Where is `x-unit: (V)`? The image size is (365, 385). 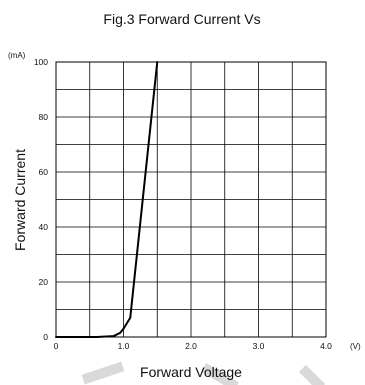
x-unit: (V) is located at coordinates (355, 346).